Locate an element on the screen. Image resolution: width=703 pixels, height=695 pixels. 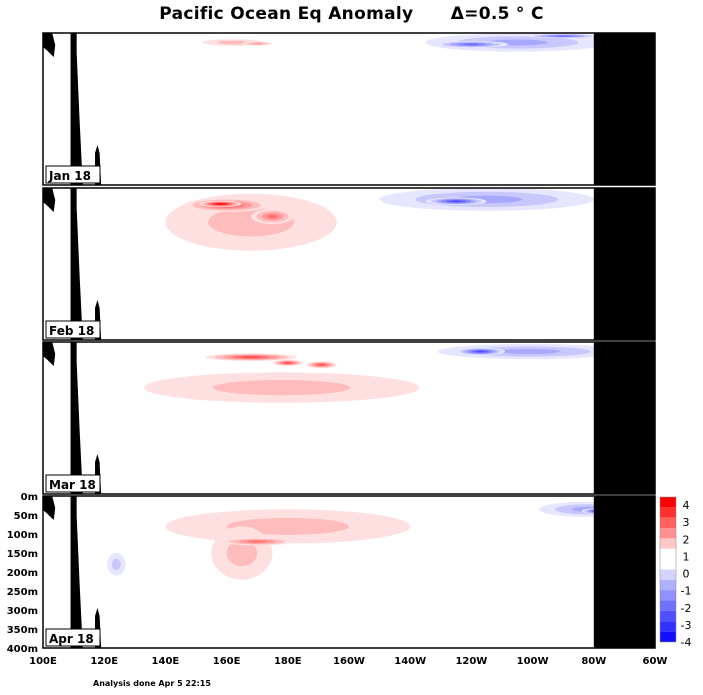
colorbar-label: 0 is located at coordinates (686, 574).